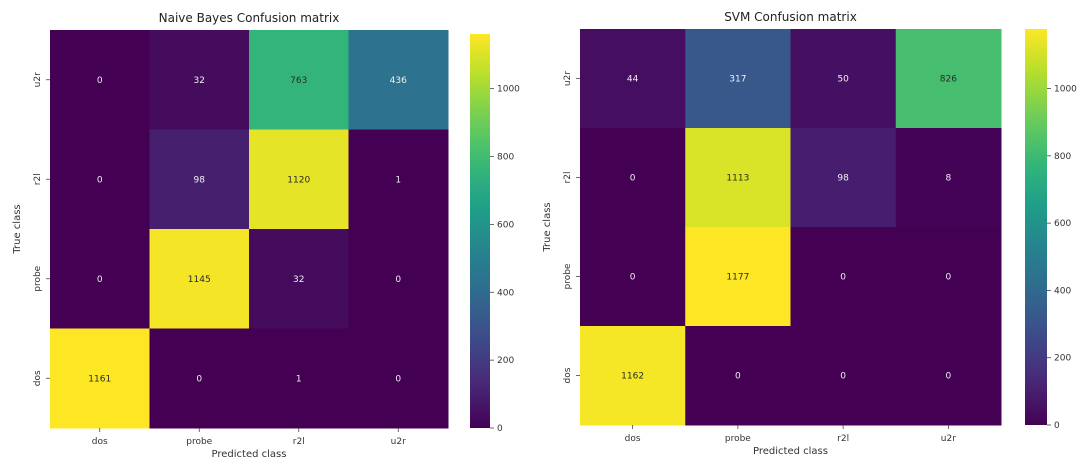 The height and width of the screenshot is (464, 1081). What do you see at coordinates (505, 293) in the screenshot?
I see `chart-0-cb-tick-2: 400` at bounding box center [505, 293].